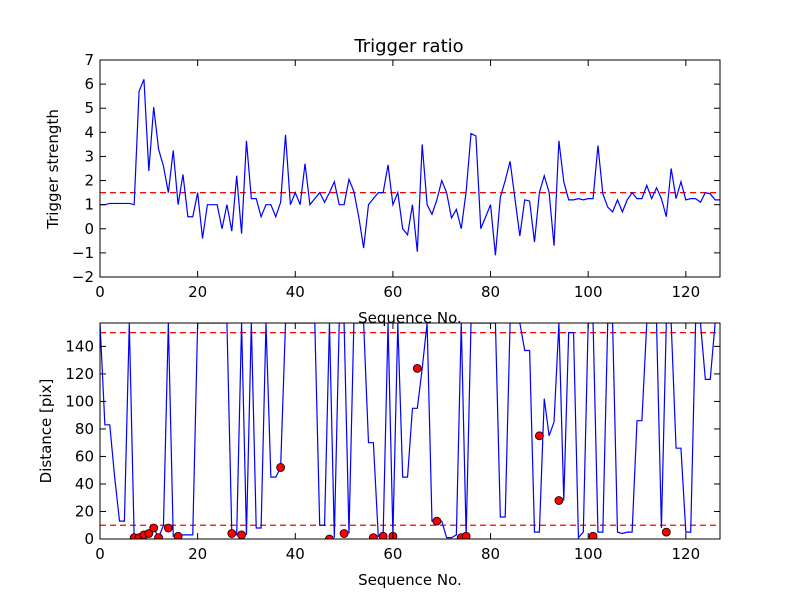 This screenshot has height=600, width=800. I want to click on y-axis-label: Trigger strength, so click(53, 169).